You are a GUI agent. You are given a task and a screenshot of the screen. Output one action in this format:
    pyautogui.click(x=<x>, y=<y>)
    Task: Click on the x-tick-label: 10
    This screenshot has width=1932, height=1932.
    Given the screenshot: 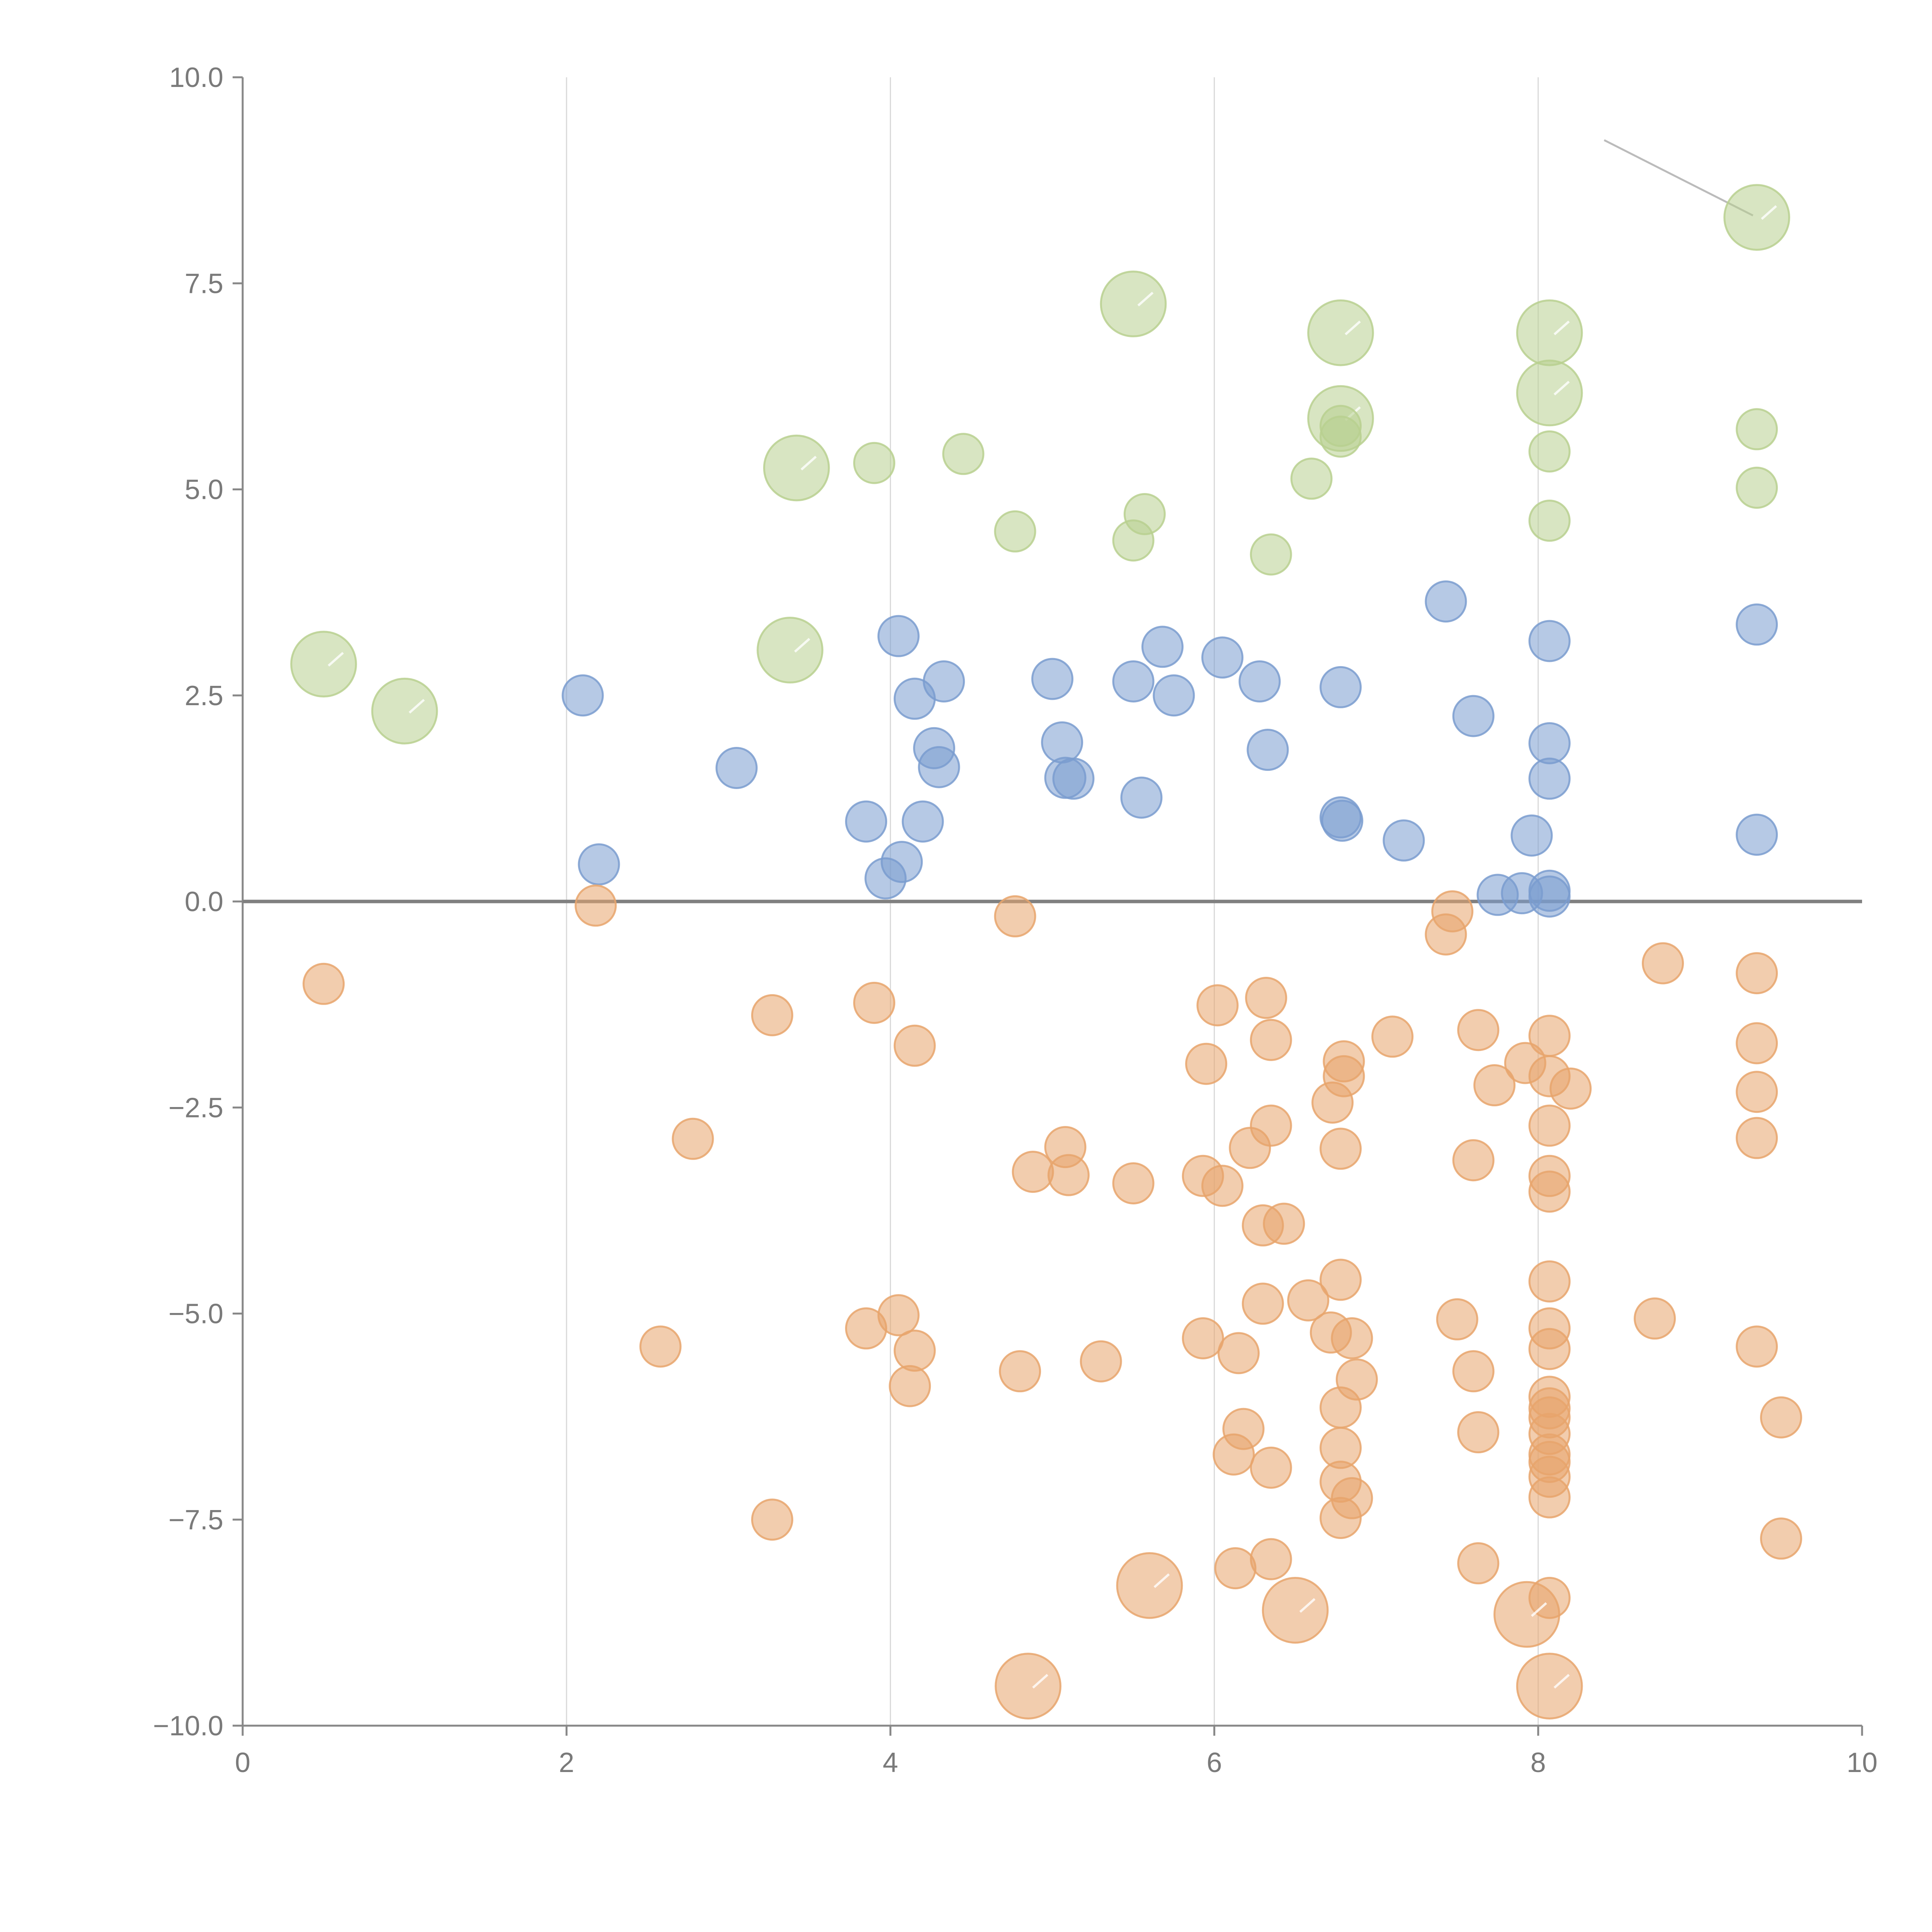 What is the action you would take?
    pyautogui.click(x=1863, y=1763)
    